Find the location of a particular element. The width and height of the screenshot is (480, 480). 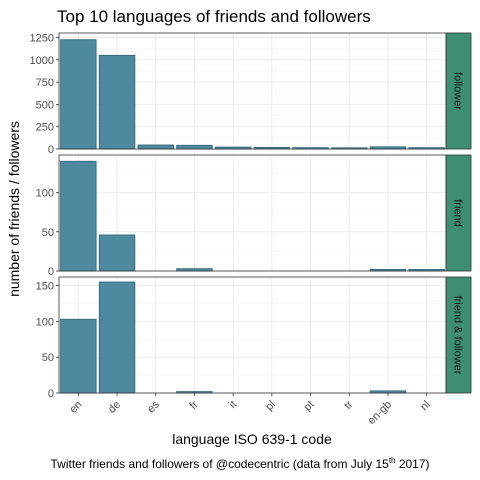

bar-follower-fr is located at coordinates (194, 147).